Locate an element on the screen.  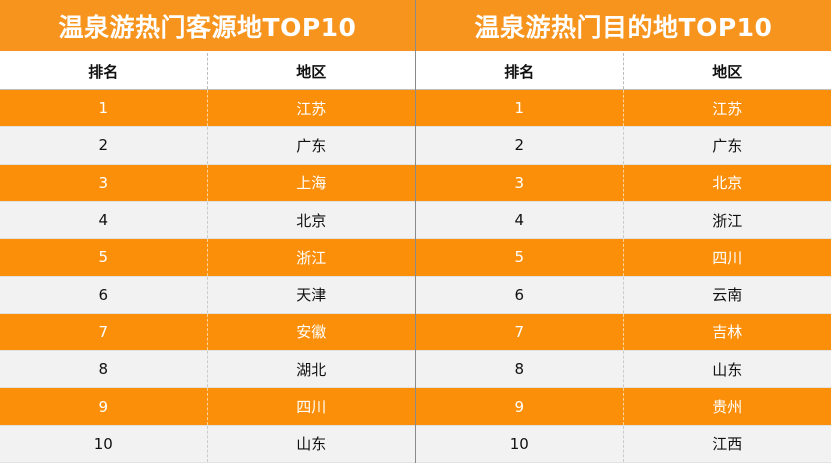
table-row: 4 浙江 is located at coordinates (623, 220).